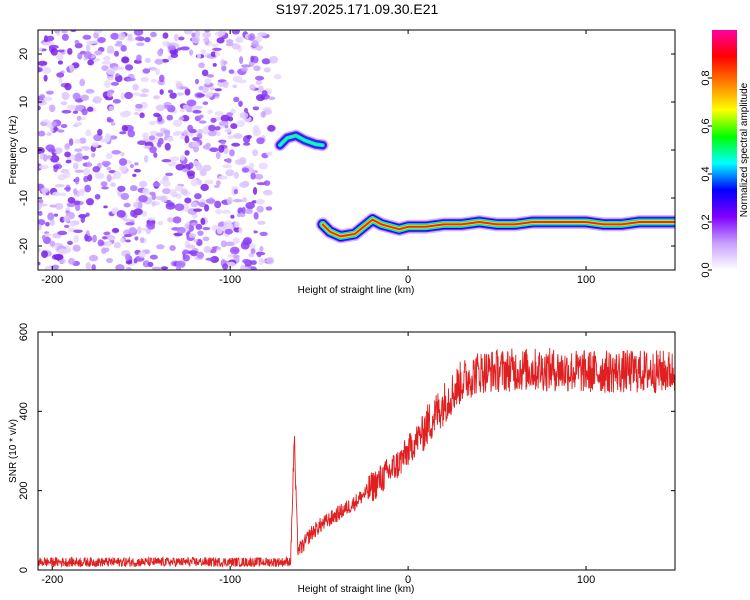 Image resolution: width=750 pixels, height=600 pixels. I want to click on noise-blobs, so click(160, 150).